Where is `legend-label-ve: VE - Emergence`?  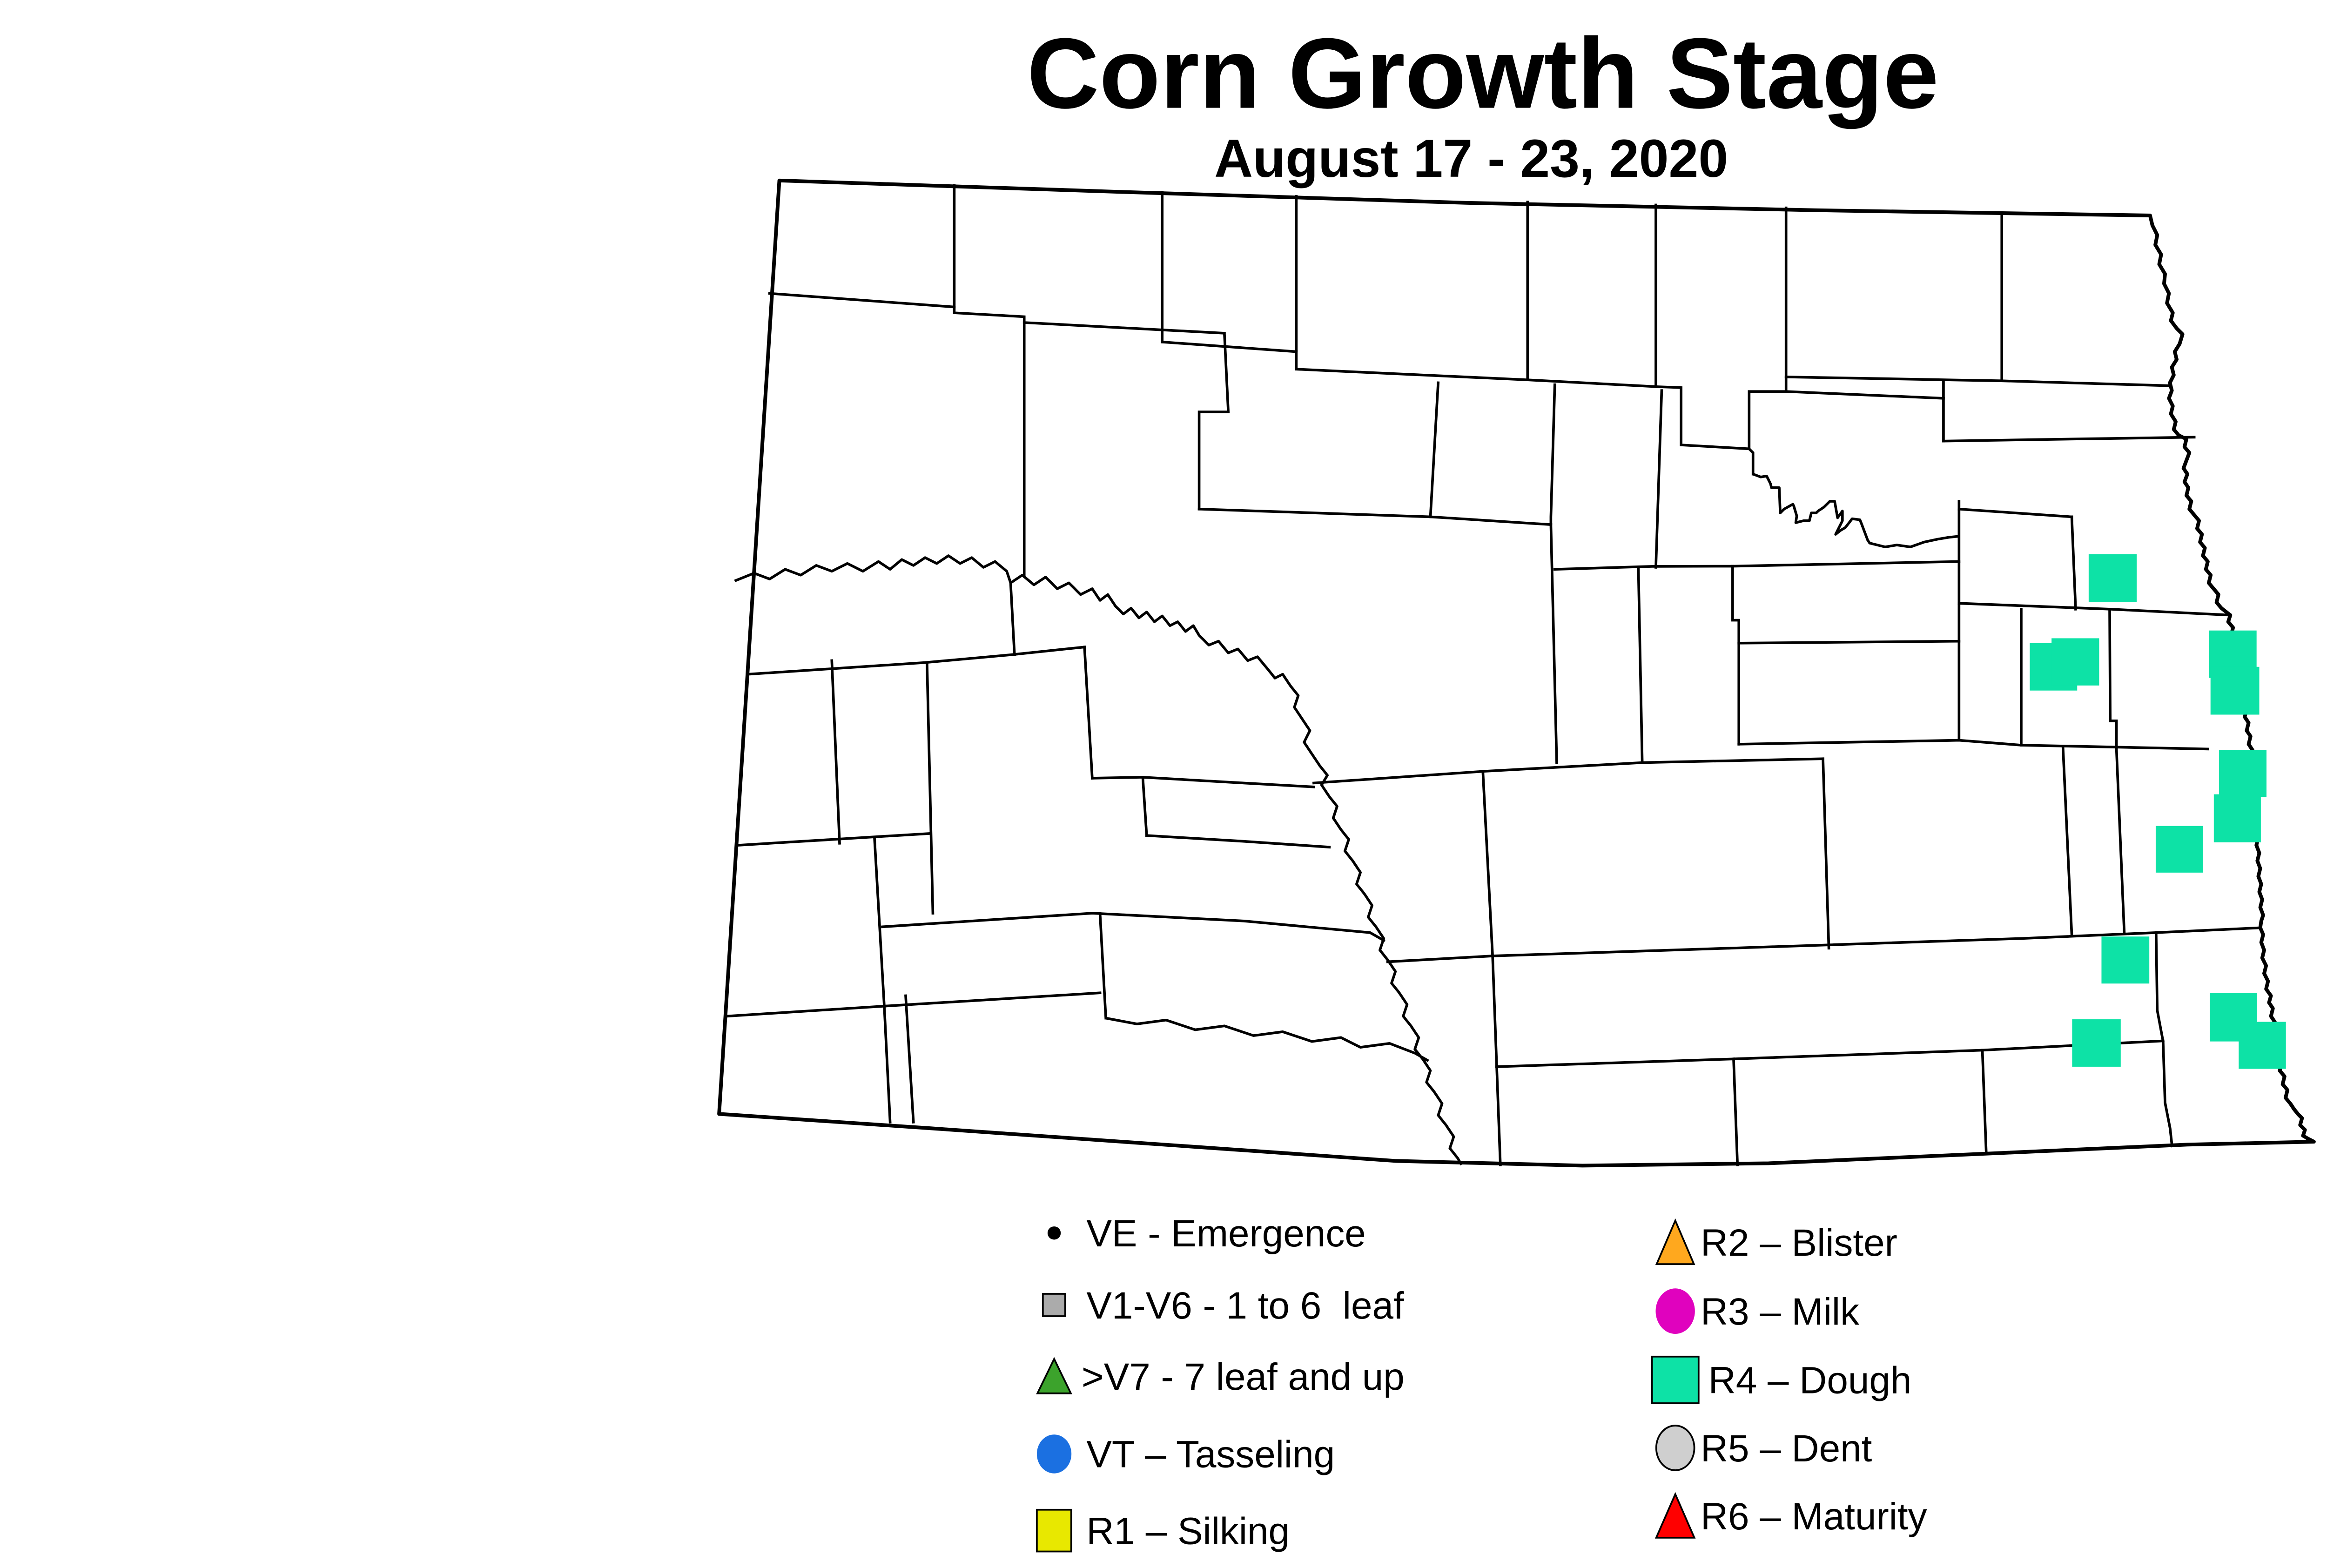
legend-label-ve: VE - Emergence is located at coordinates (1225, 1233).